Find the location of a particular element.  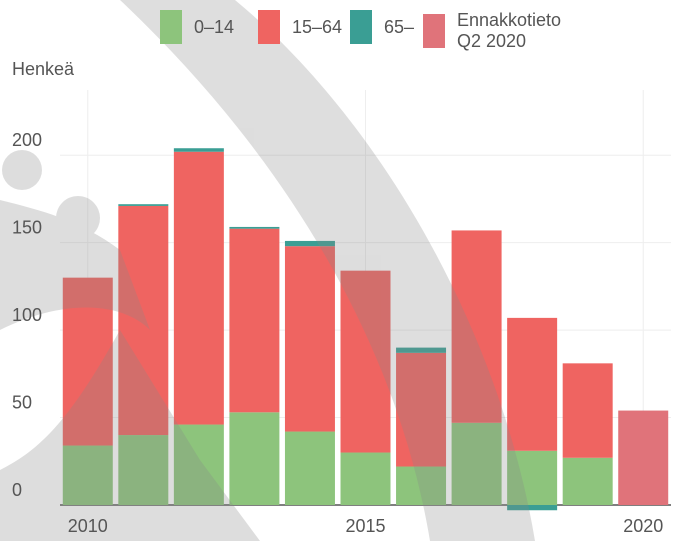

y-axis-label: Henkeä is located at coordinates (43, 69).